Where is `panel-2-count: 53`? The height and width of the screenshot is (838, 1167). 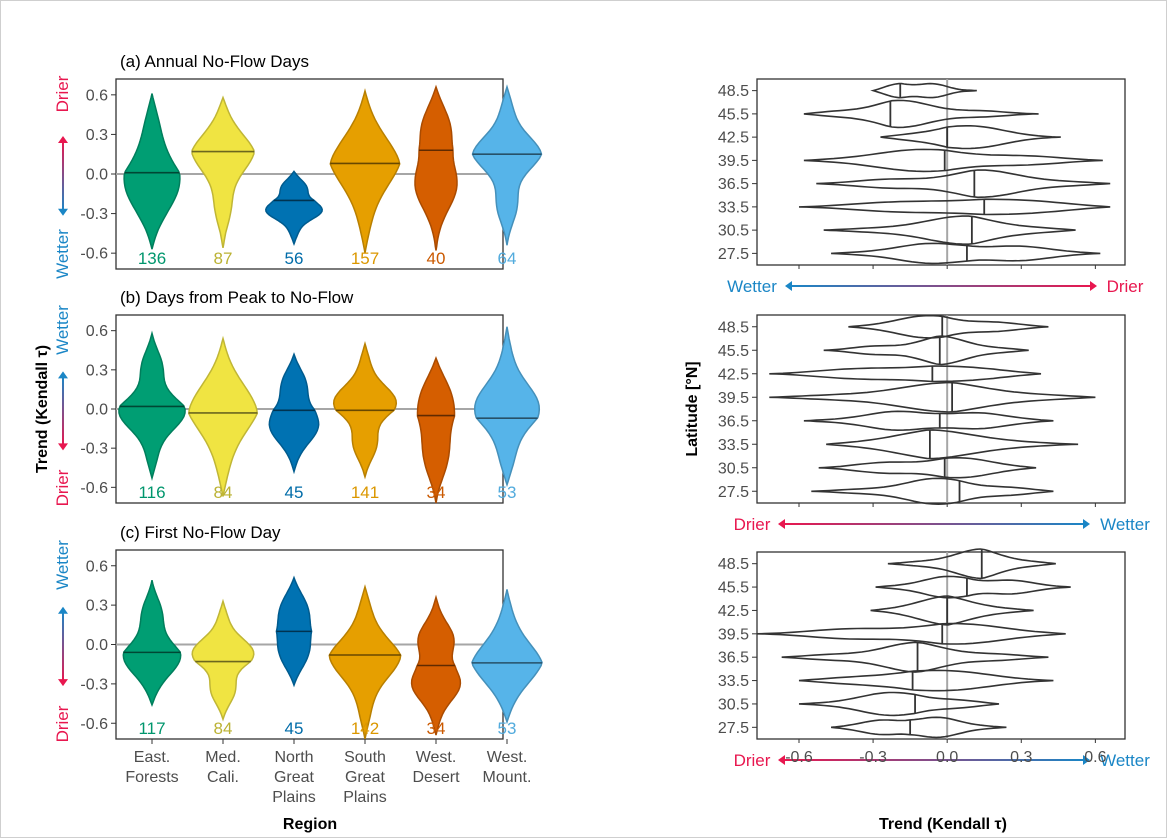
panel-2-count: 53 is located at coordinates (507, 492).